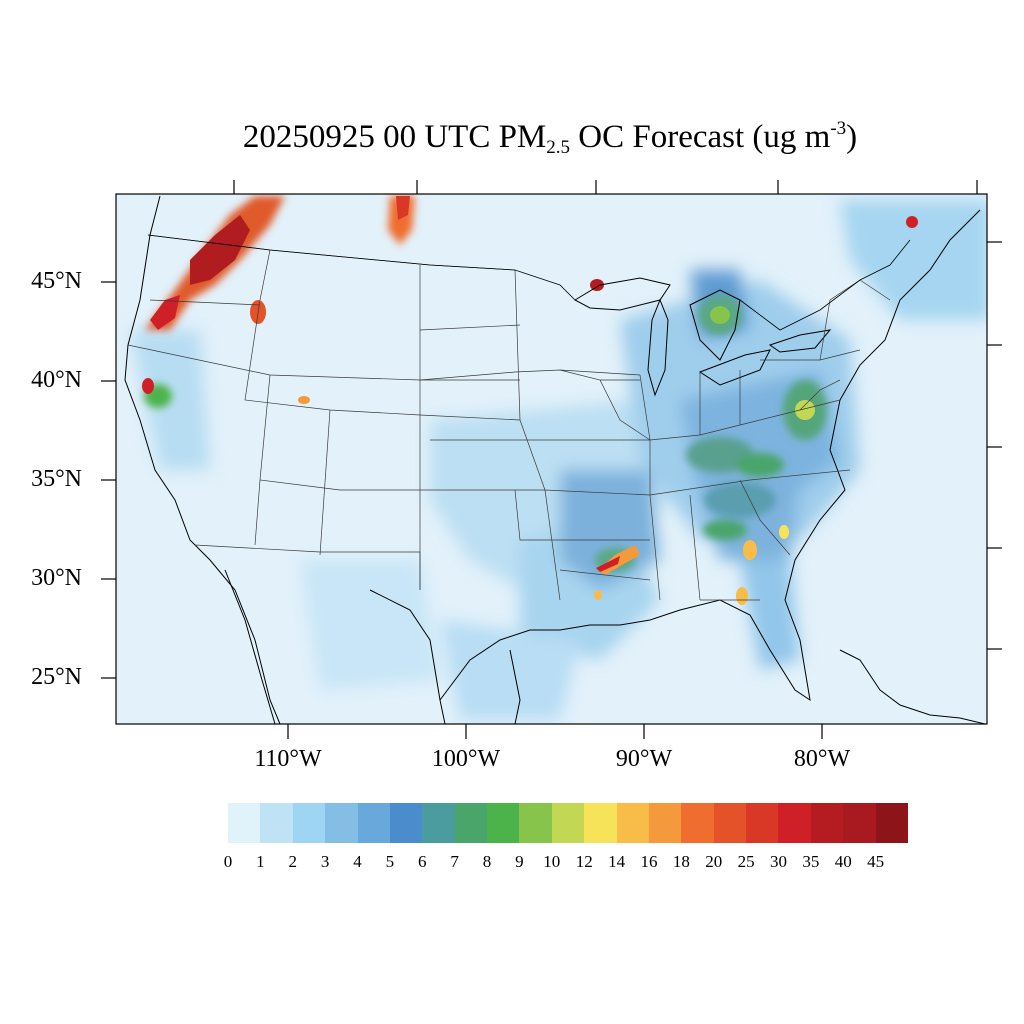  I want to click on legend-tick-label: 14, so click(617, 861).